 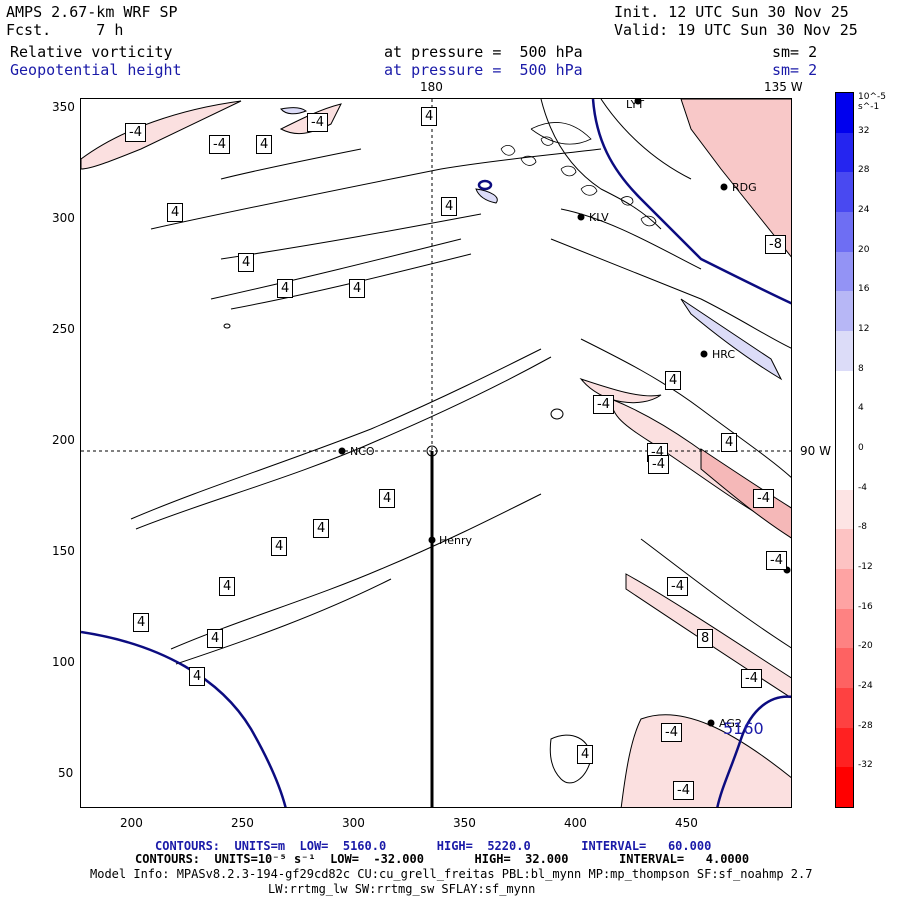 What do you see at coordinates (575, 823) in the screenshot?
I see `x-tick: 400` at bounding box center [575, 823].